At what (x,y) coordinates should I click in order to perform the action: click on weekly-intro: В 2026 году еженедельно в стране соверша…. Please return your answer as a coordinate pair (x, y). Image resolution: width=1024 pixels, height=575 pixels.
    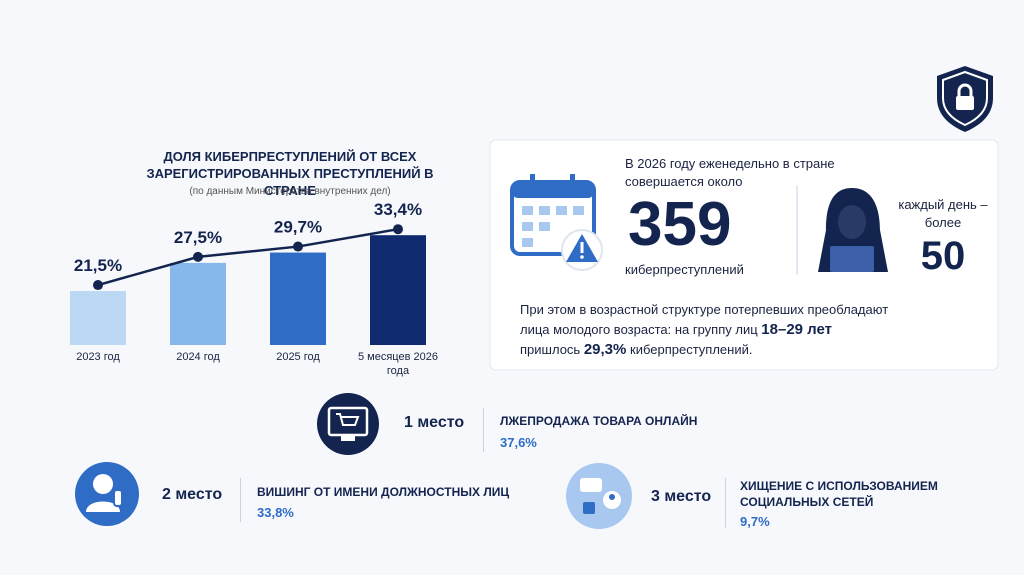
    Looking at the image, I should click on (730, 172).